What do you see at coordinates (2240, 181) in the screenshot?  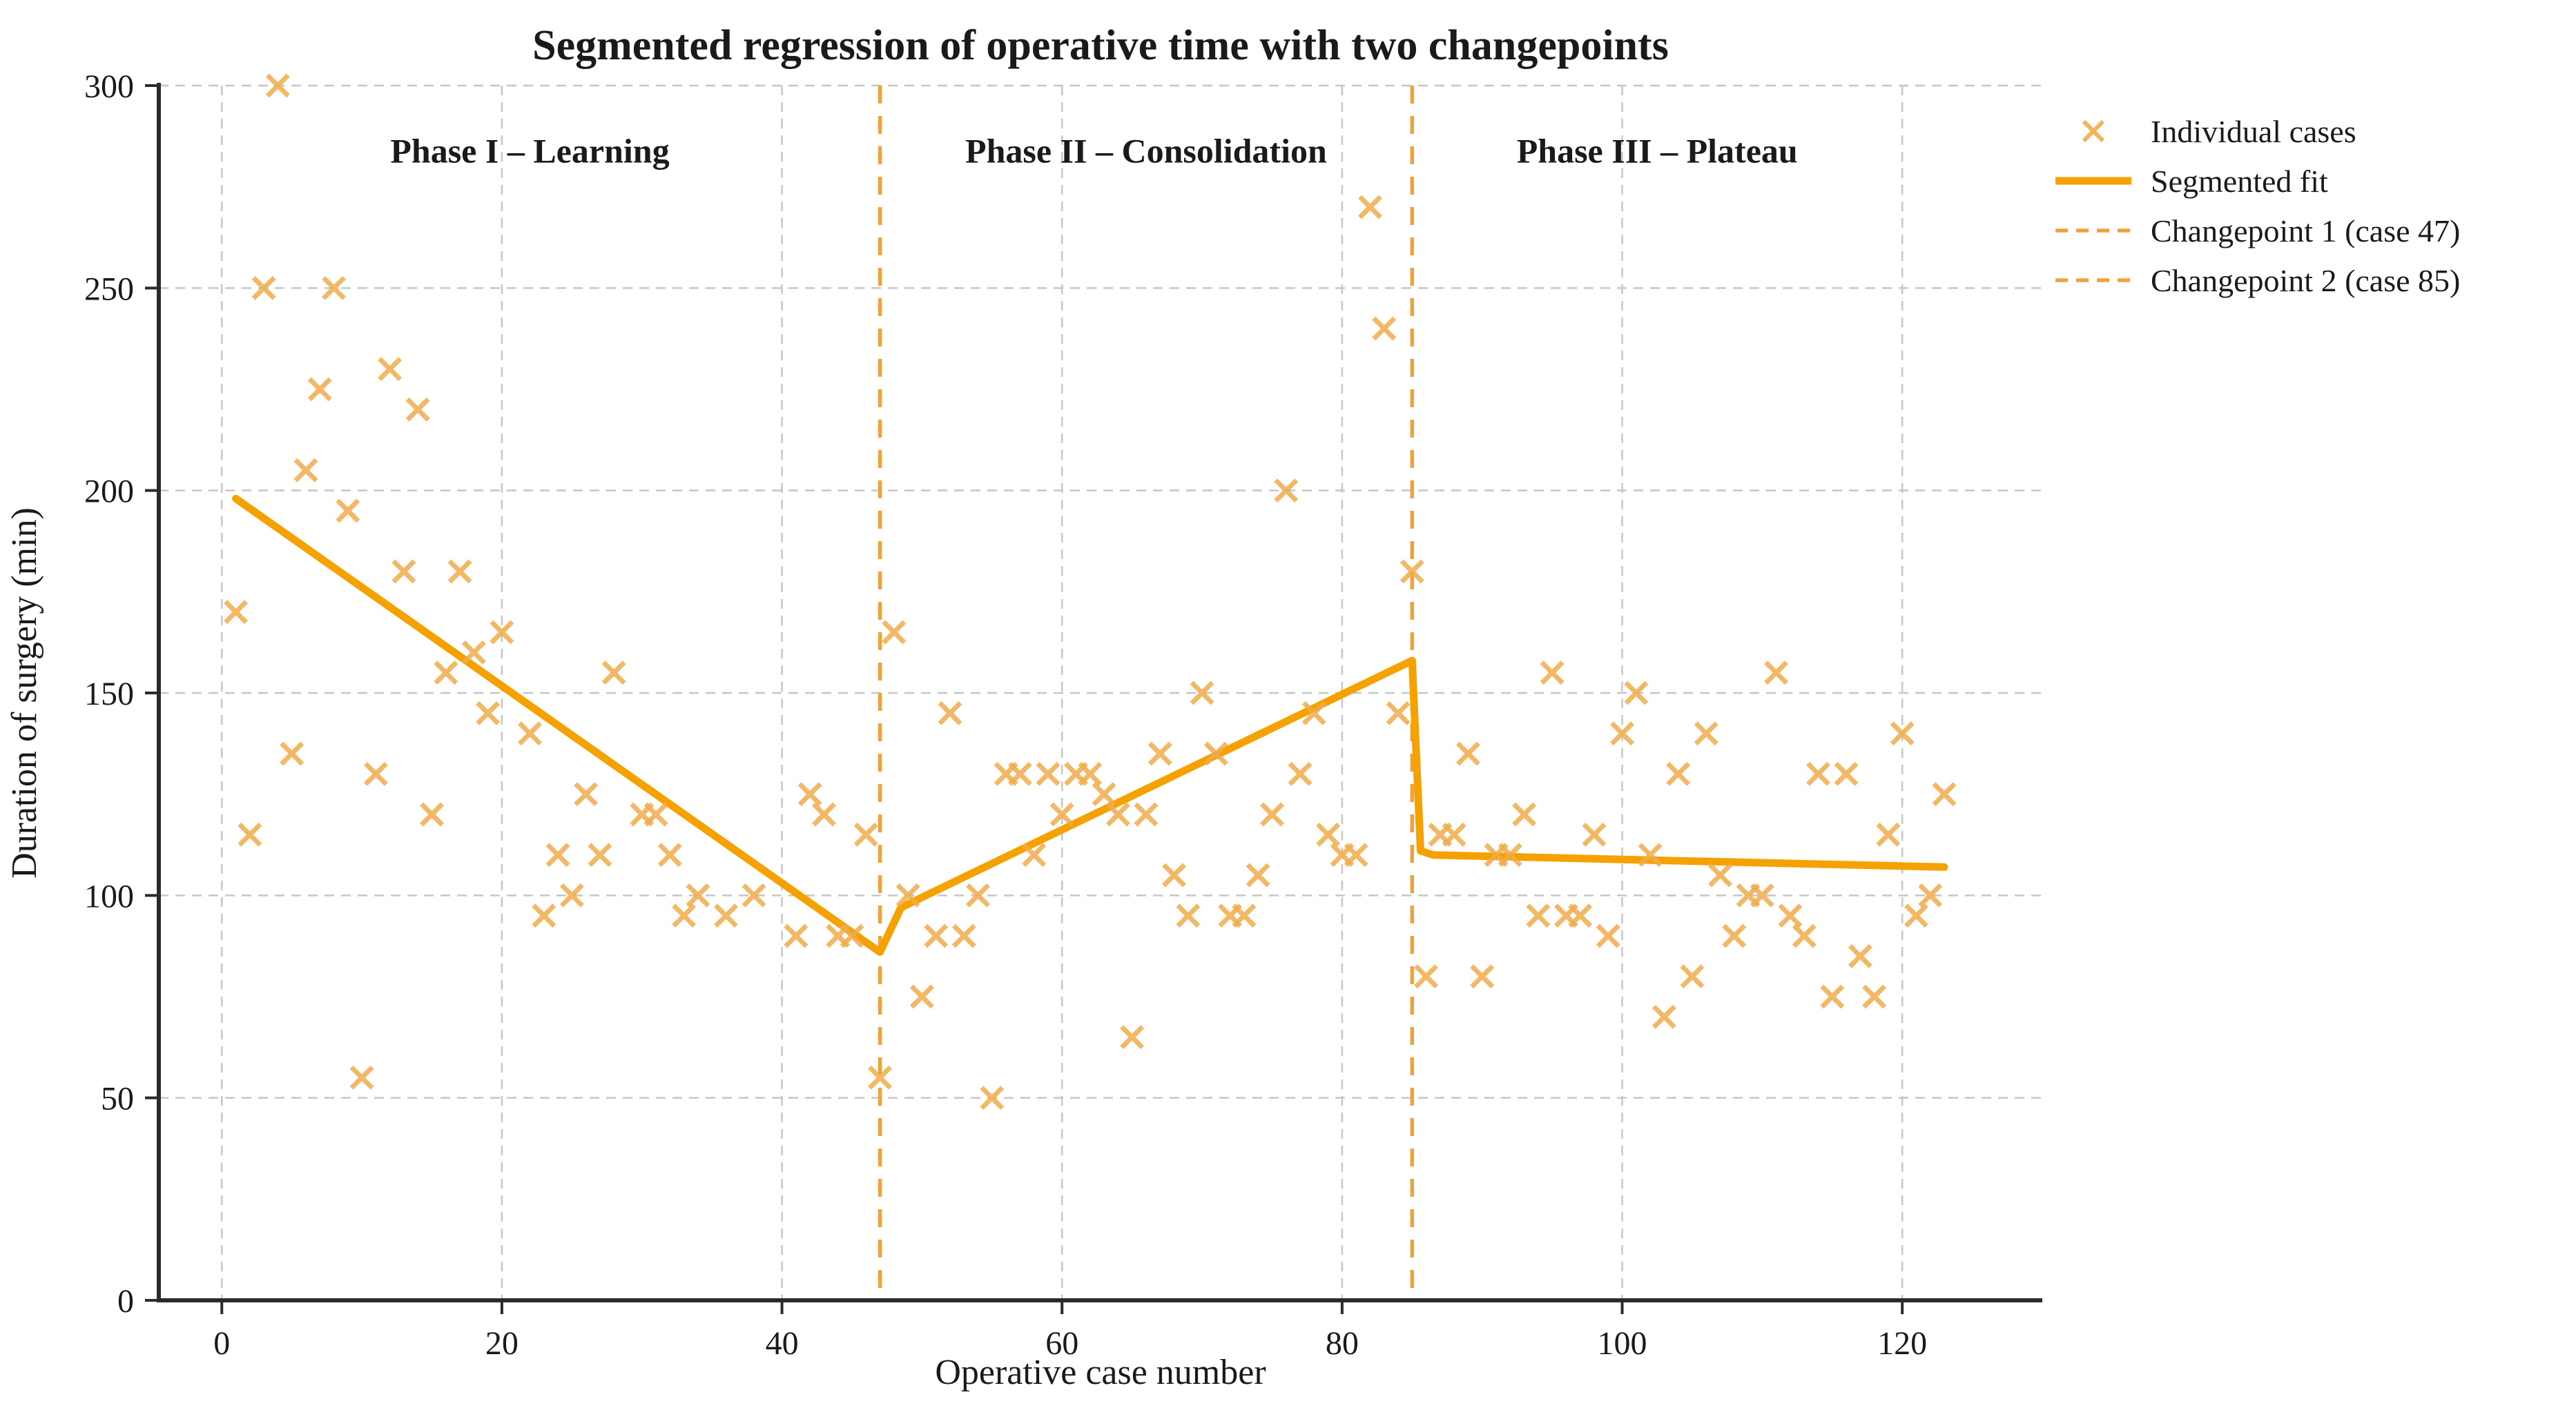 I see `legend-item-label: Segmented fit` at bounding box center [2240, 181].